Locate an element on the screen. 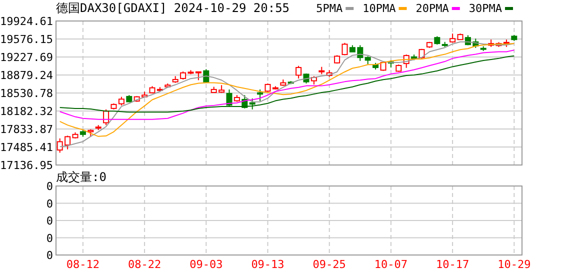 The height and width of the screenshot is (276, 578). x-tick-label: 08-22 is located at coordinates (145, 264).